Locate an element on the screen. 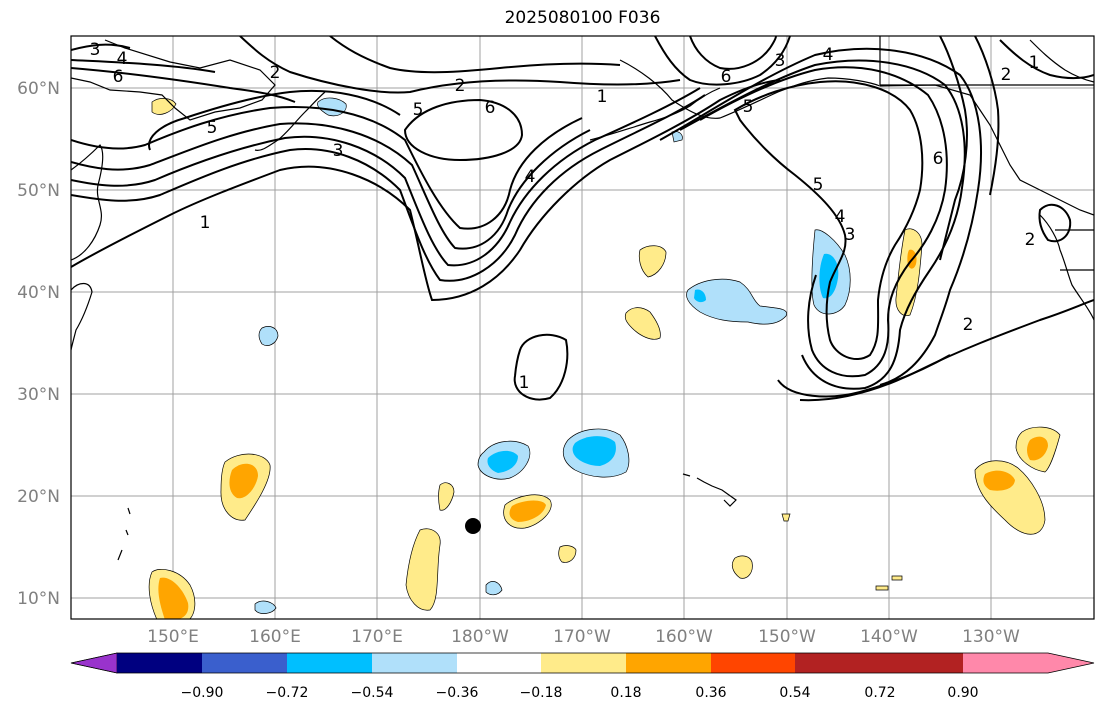 Image resolution: width=1105 pixels, height=712 pixels. colorbar-tick-label: −0.18 is located at coordinates (541, 693).